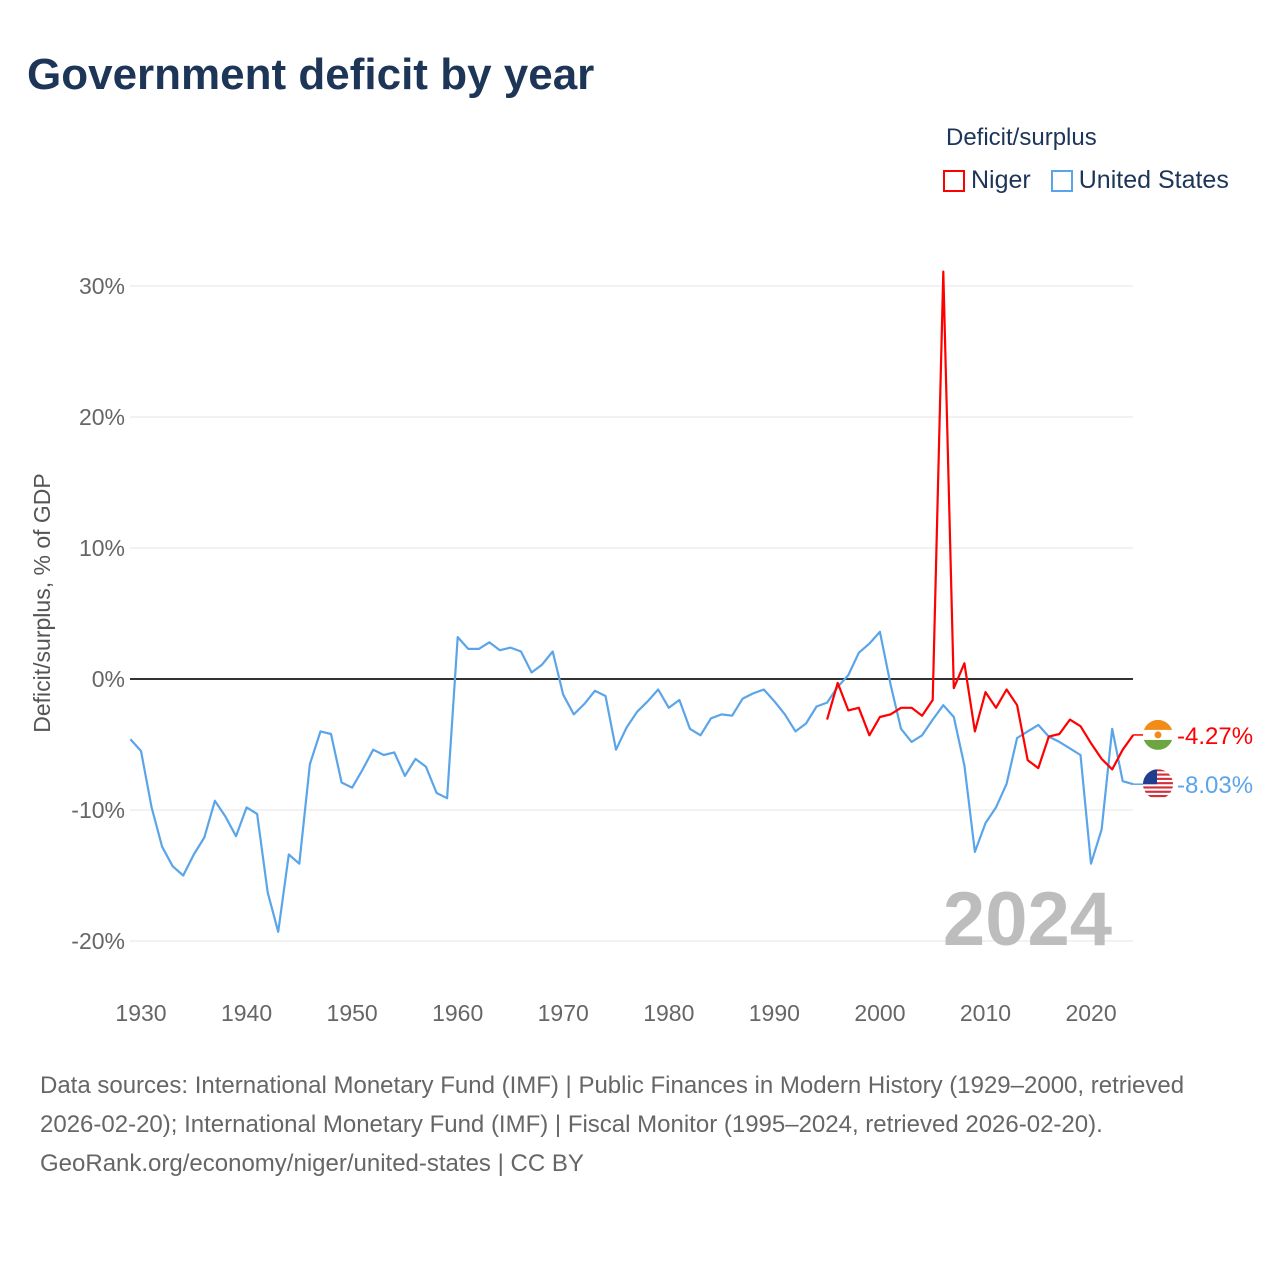 Image resolution: width=1280 pixels, height=1280 pixels. What do you see at coordinates (102, 286) in the screenshot?
I see `y-tick-label: 30%` at bounding box center [102, 286].